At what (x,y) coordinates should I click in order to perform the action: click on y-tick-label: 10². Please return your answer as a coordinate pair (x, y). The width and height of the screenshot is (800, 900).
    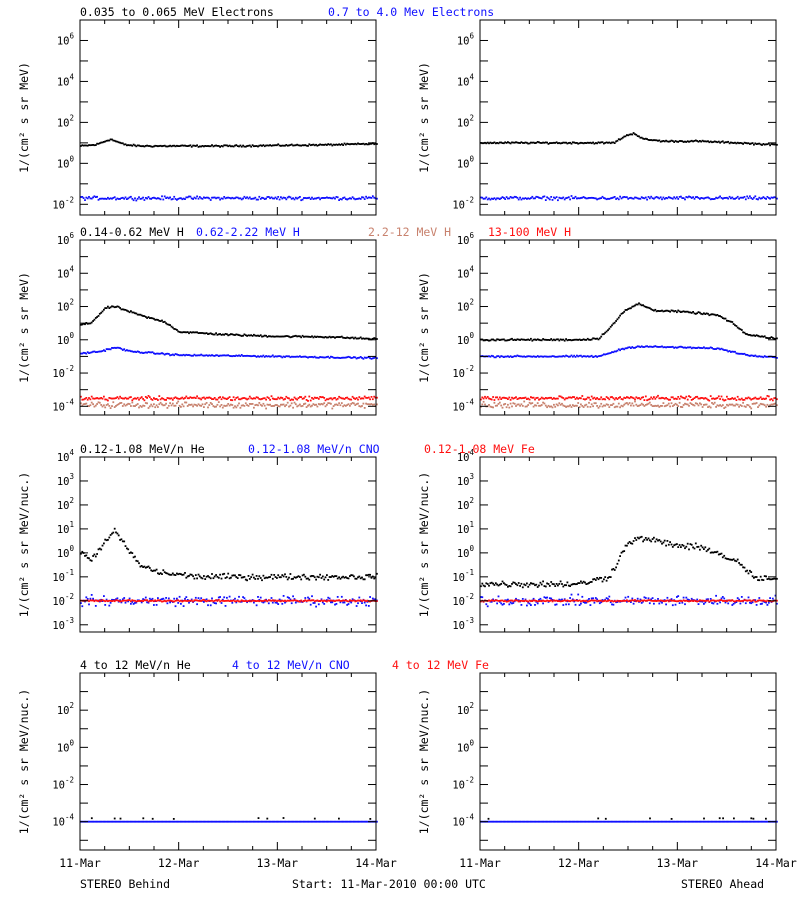
    Looking at the image, I should click on (65, 504).